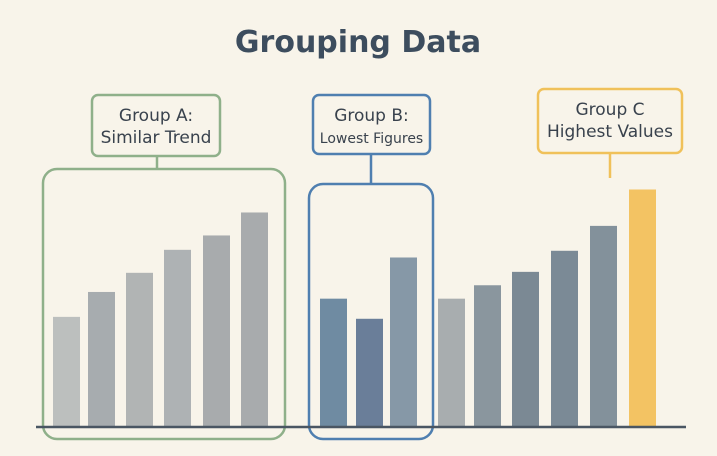  What do you see at coordinates (156, 138) in the screenshot?
I see `group-a-label-line-2: Similar Trend` at bounding box center [156, 138].